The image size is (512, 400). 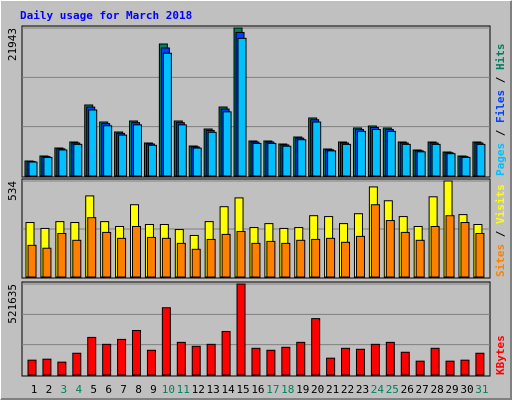 I want to click on y-tick-label: 534, so click(x=12, y=191).